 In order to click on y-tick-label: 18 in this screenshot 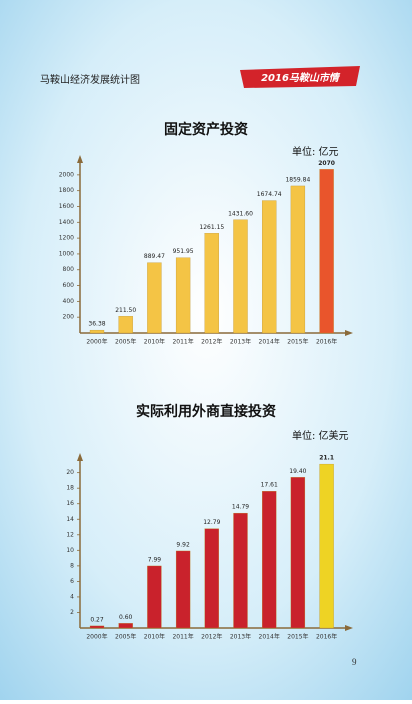, I will do `click(70, 488)`.